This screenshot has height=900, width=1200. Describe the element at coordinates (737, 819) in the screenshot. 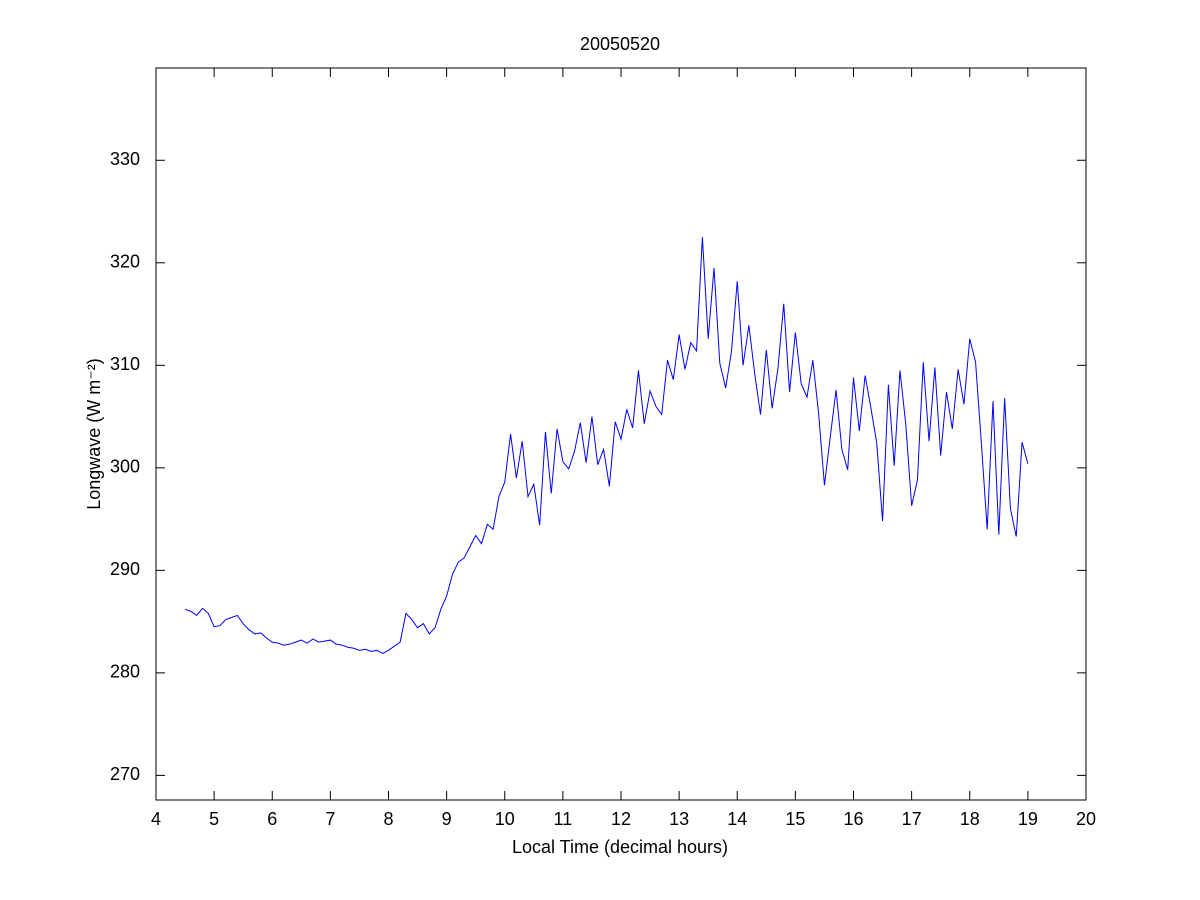

I see `x-tick-label: 14` at that location.